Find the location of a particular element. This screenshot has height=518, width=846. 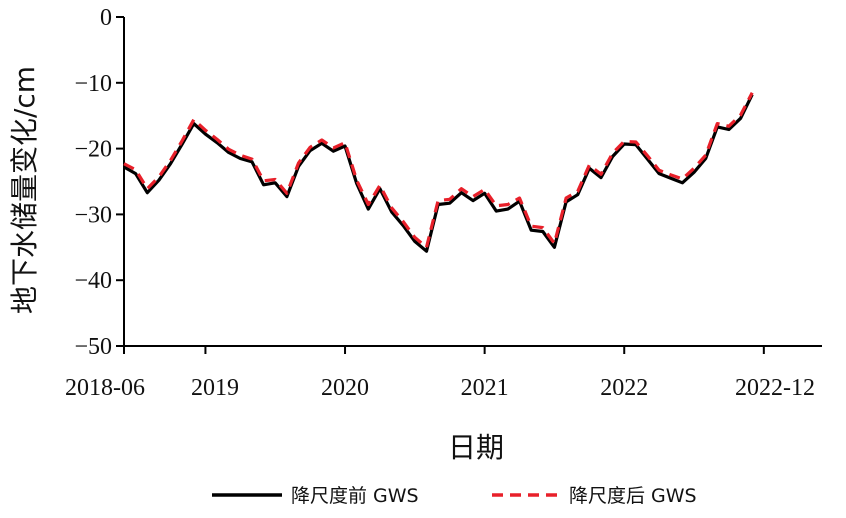

legend-item-after: 降尺度后 GWS is located at coordinates (594, 496).